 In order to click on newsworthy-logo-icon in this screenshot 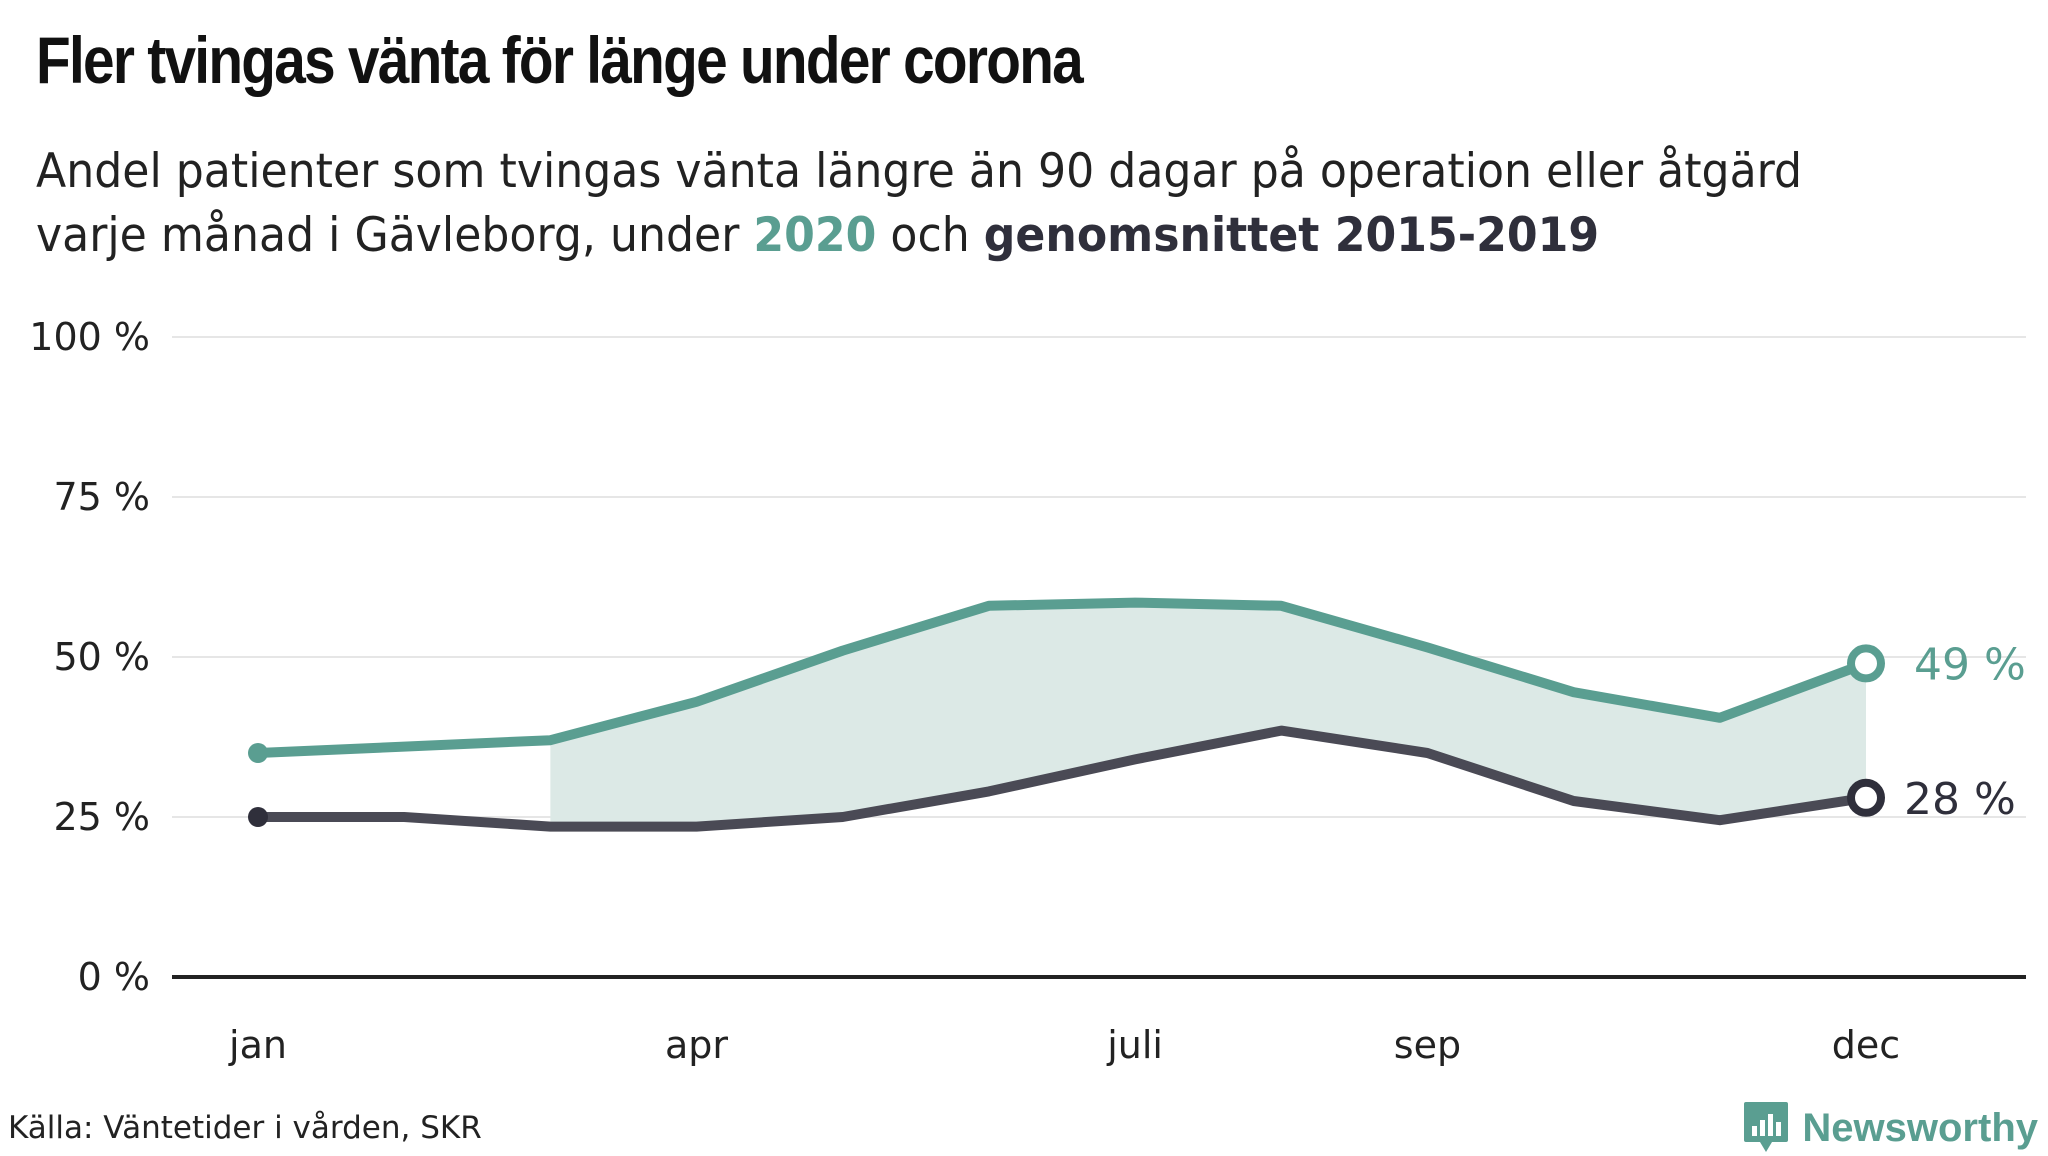, I will do `click(1766, 1127)`.